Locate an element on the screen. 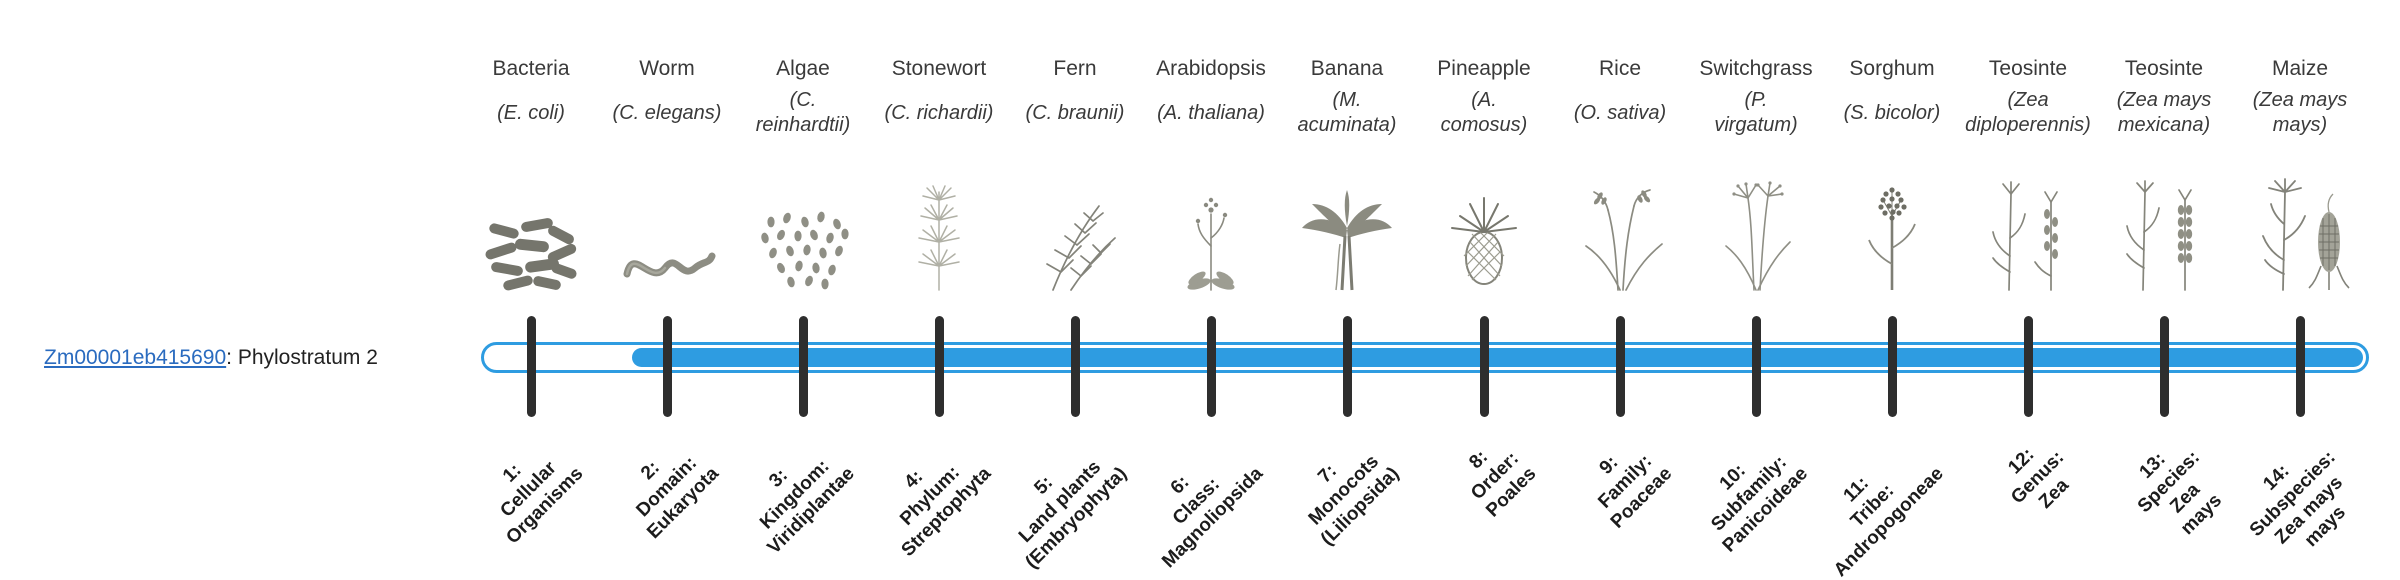 This screenshot has width=2400, height=580. organism-scientific-name-line: (M. is located at coordinates (1347, 100).